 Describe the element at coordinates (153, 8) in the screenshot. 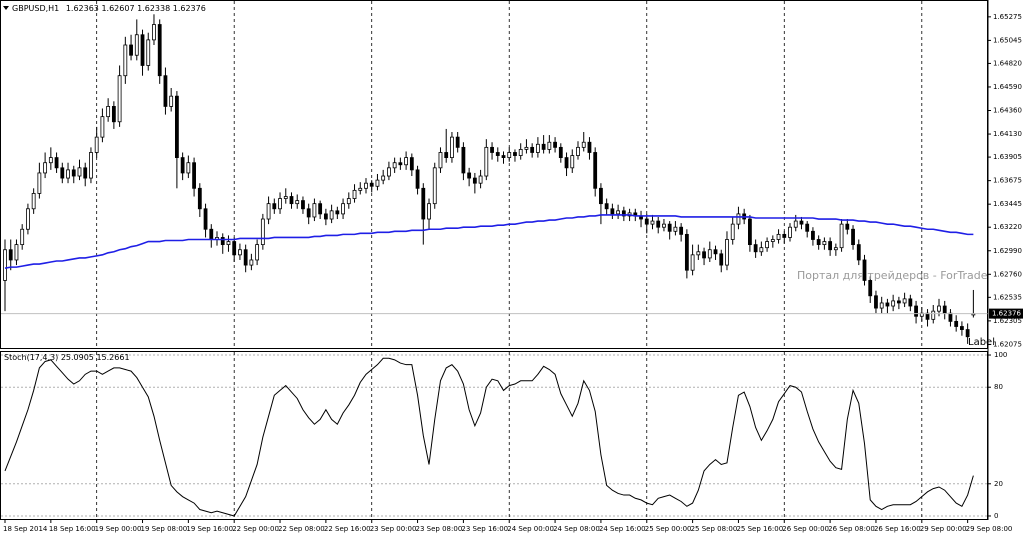

I see `ohlc-low: 1.62338` at that location.